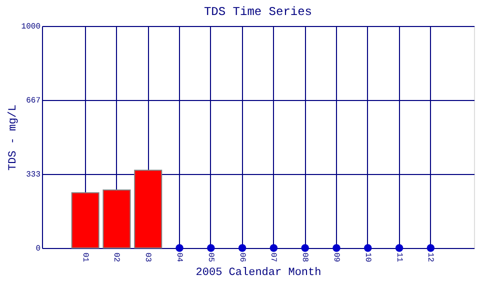 The image size is (500, 300). I want to click on y-tick-label: 0, so click(38, 249).